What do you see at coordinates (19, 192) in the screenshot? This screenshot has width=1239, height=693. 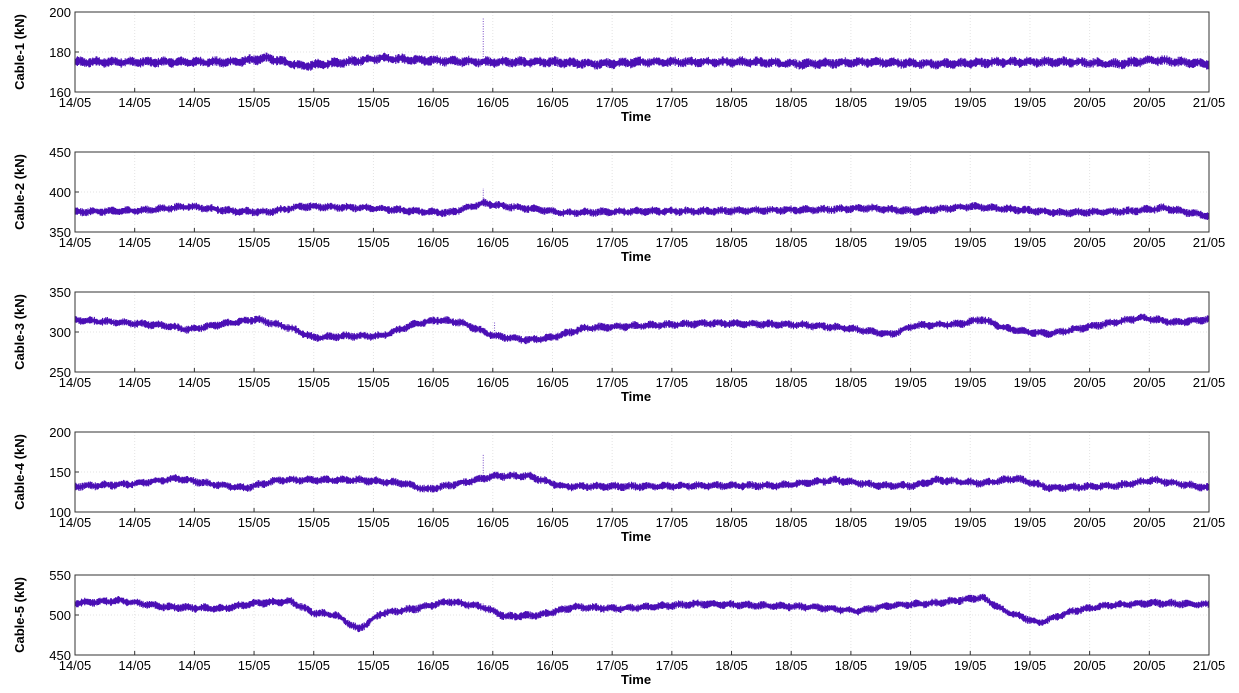 I see `y-axis-label: Cable-2 (kN)` at bounding box center [19, 192].